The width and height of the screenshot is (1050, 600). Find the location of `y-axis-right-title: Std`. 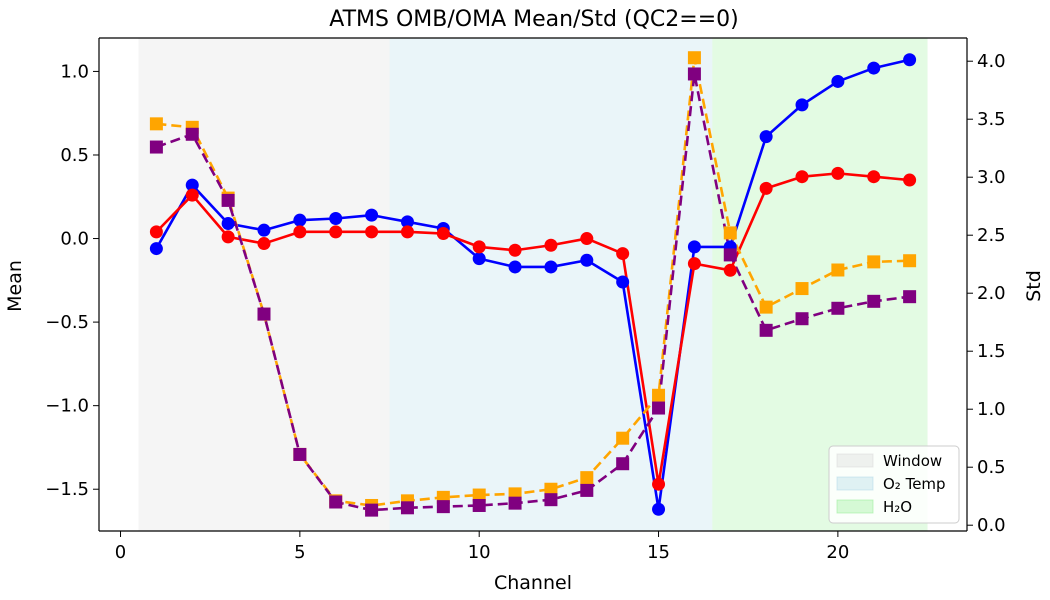

y-axis-right-title: Std is located at coordinates (1034, 286).